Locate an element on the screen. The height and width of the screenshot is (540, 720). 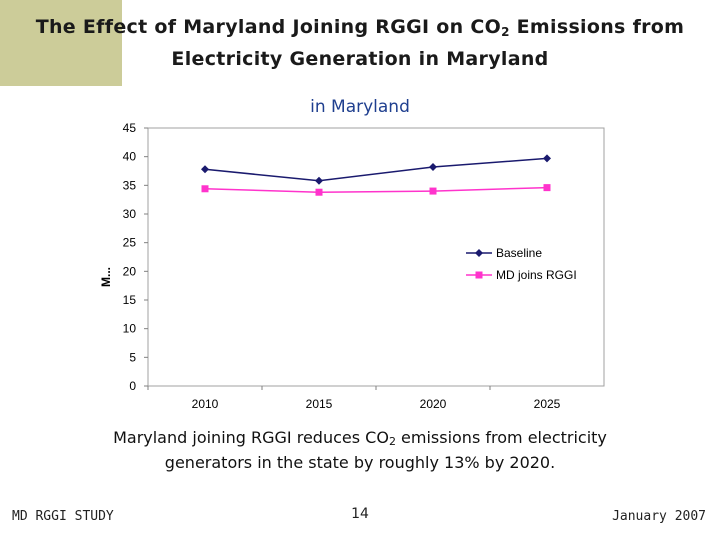
y-tick-label: 40 is located at coordinates (130, 157).